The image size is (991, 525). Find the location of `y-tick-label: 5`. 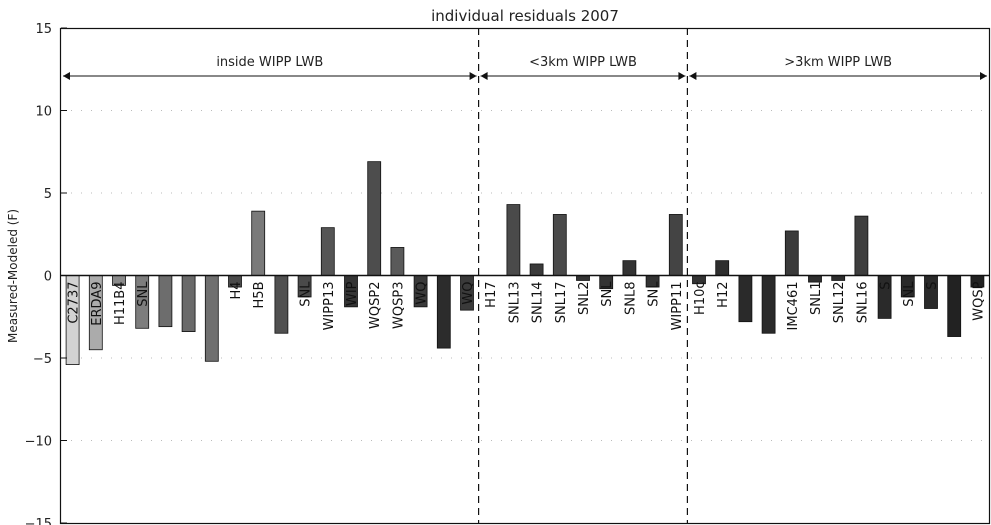

y-tick-label: 5 is located at coordinates (48, 194).